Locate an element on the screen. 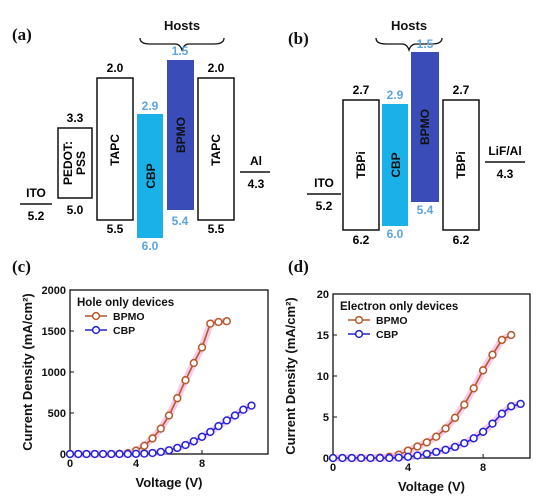 The image size is (550, 503). tapc2-lumo: 2.0 is located at coordinates (216, 68).